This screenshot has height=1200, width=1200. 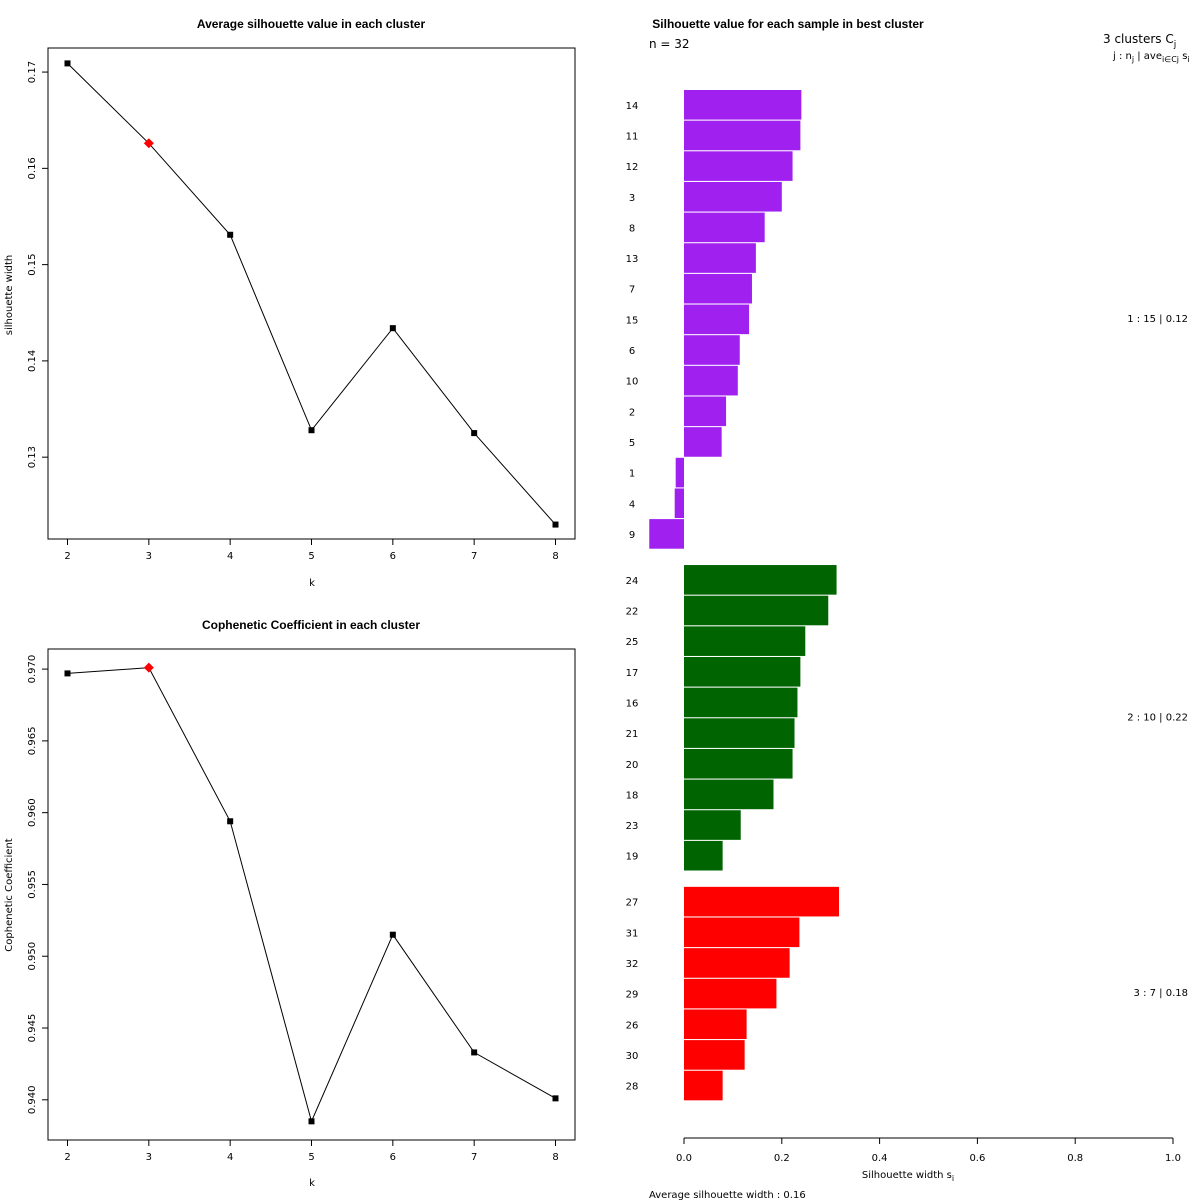 What do you see at coordinates (32, 1028) in the screenshot?
I see `y-tick-label: 0.945` at bounding box center [32, 1028].